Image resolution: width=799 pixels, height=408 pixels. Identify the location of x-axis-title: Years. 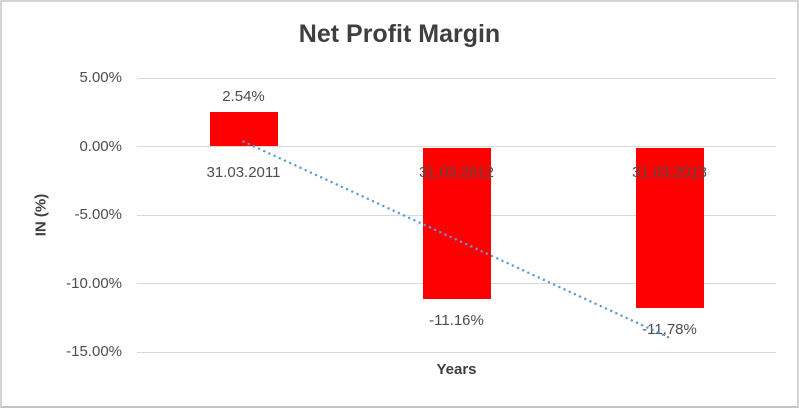
(456, 369).